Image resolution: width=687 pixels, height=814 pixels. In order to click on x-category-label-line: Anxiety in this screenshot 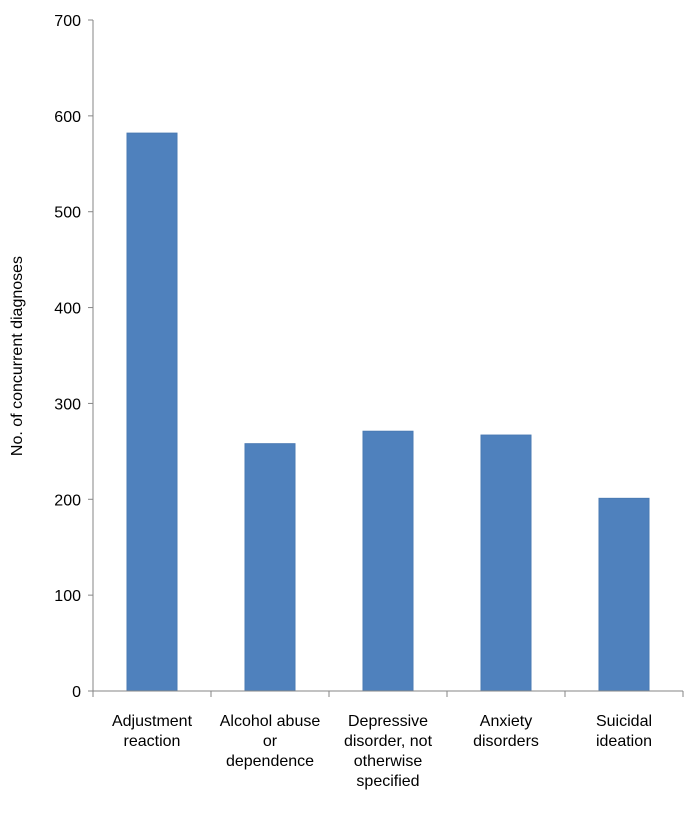, I will do `click(506, 721)`.